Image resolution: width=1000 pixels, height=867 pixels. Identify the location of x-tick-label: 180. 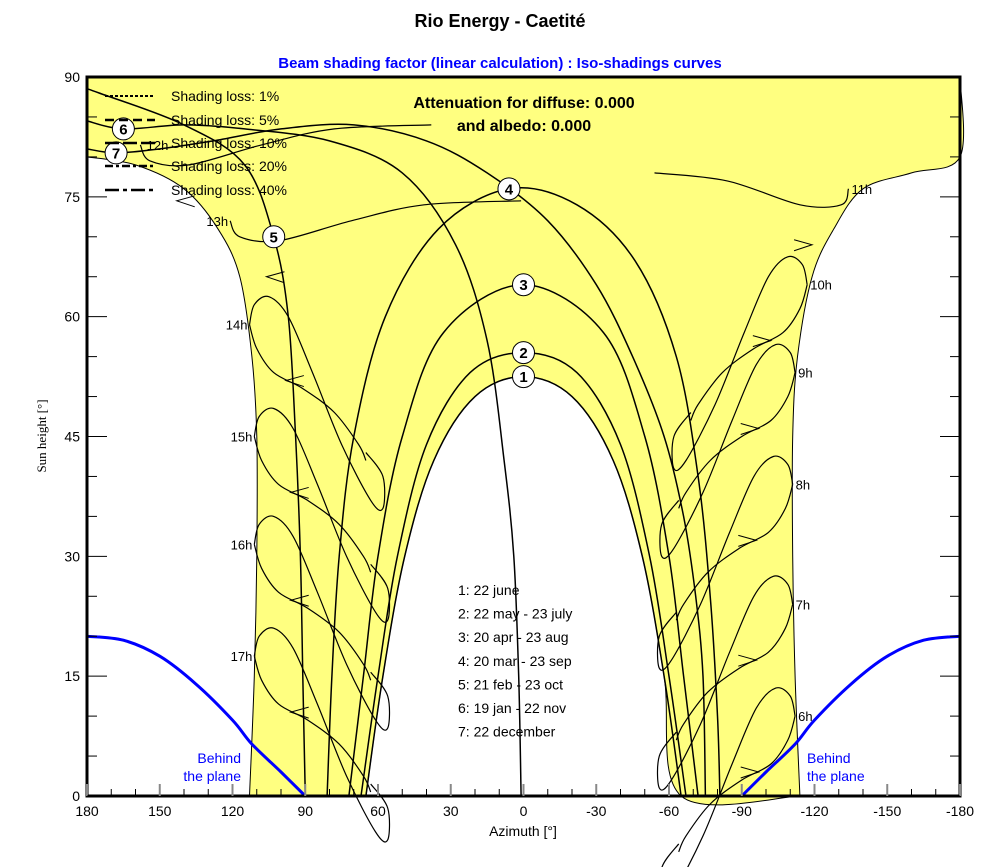
(87, 811).